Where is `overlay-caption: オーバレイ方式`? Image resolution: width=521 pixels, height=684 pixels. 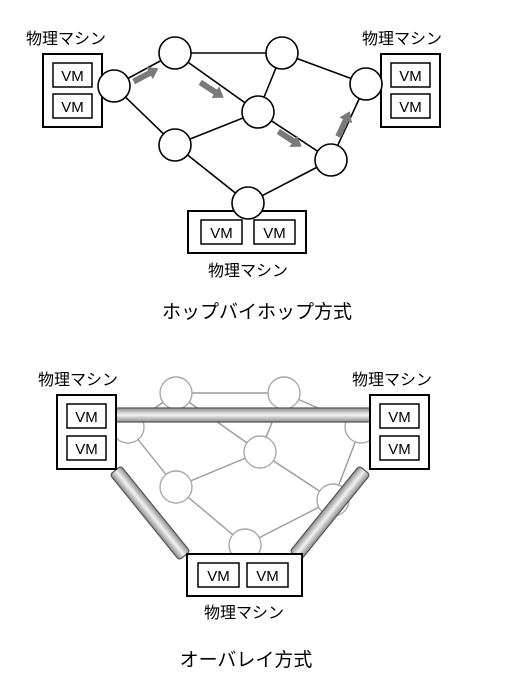 overlay-caption: オーバレイ方式 is located at coordinates (246, 660).